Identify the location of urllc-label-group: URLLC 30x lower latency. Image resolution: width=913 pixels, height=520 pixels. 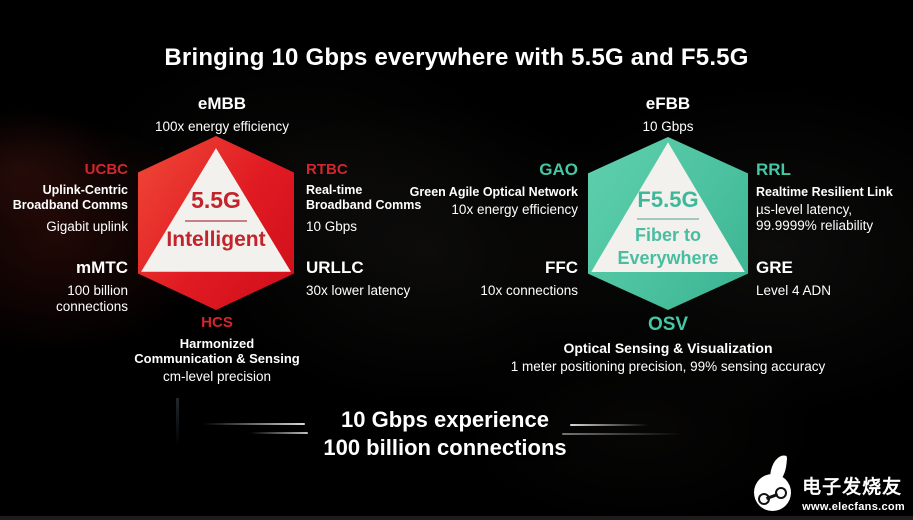
(391, 278).